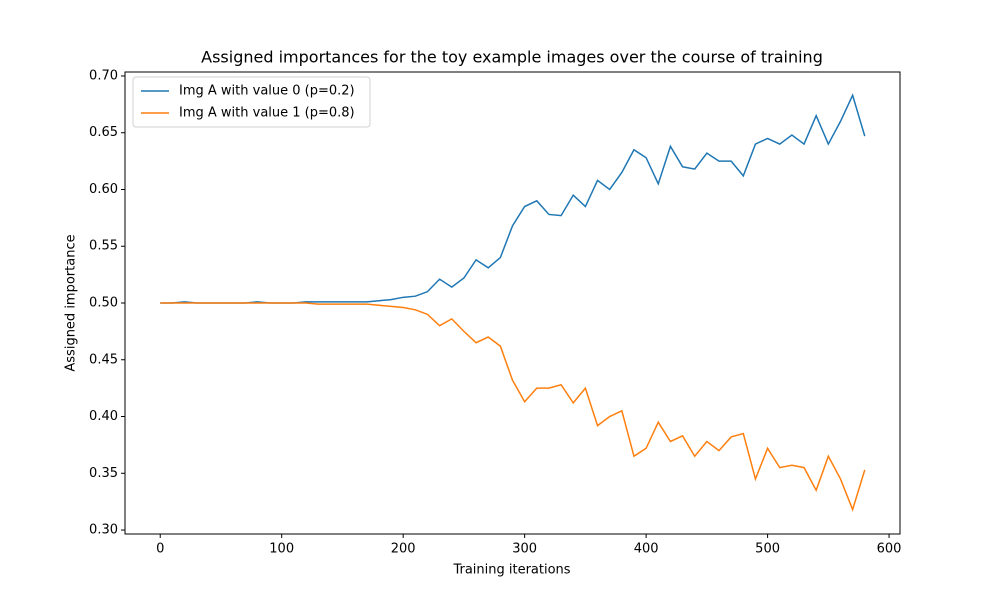 Image resolution: width=1000 pixels, height=604 pixels. I want to click on y-tick-label: 0.35, so click(103, 473).